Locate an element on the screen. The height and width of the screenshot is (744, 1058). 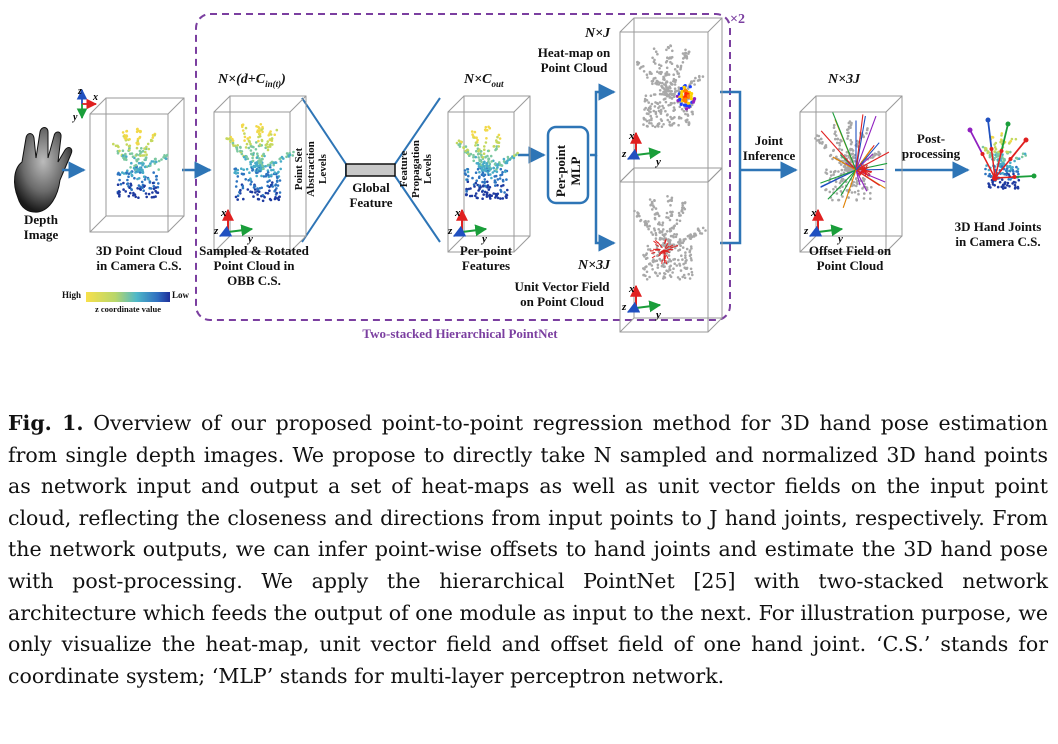
box-offset is located at coordinates (851, 174).